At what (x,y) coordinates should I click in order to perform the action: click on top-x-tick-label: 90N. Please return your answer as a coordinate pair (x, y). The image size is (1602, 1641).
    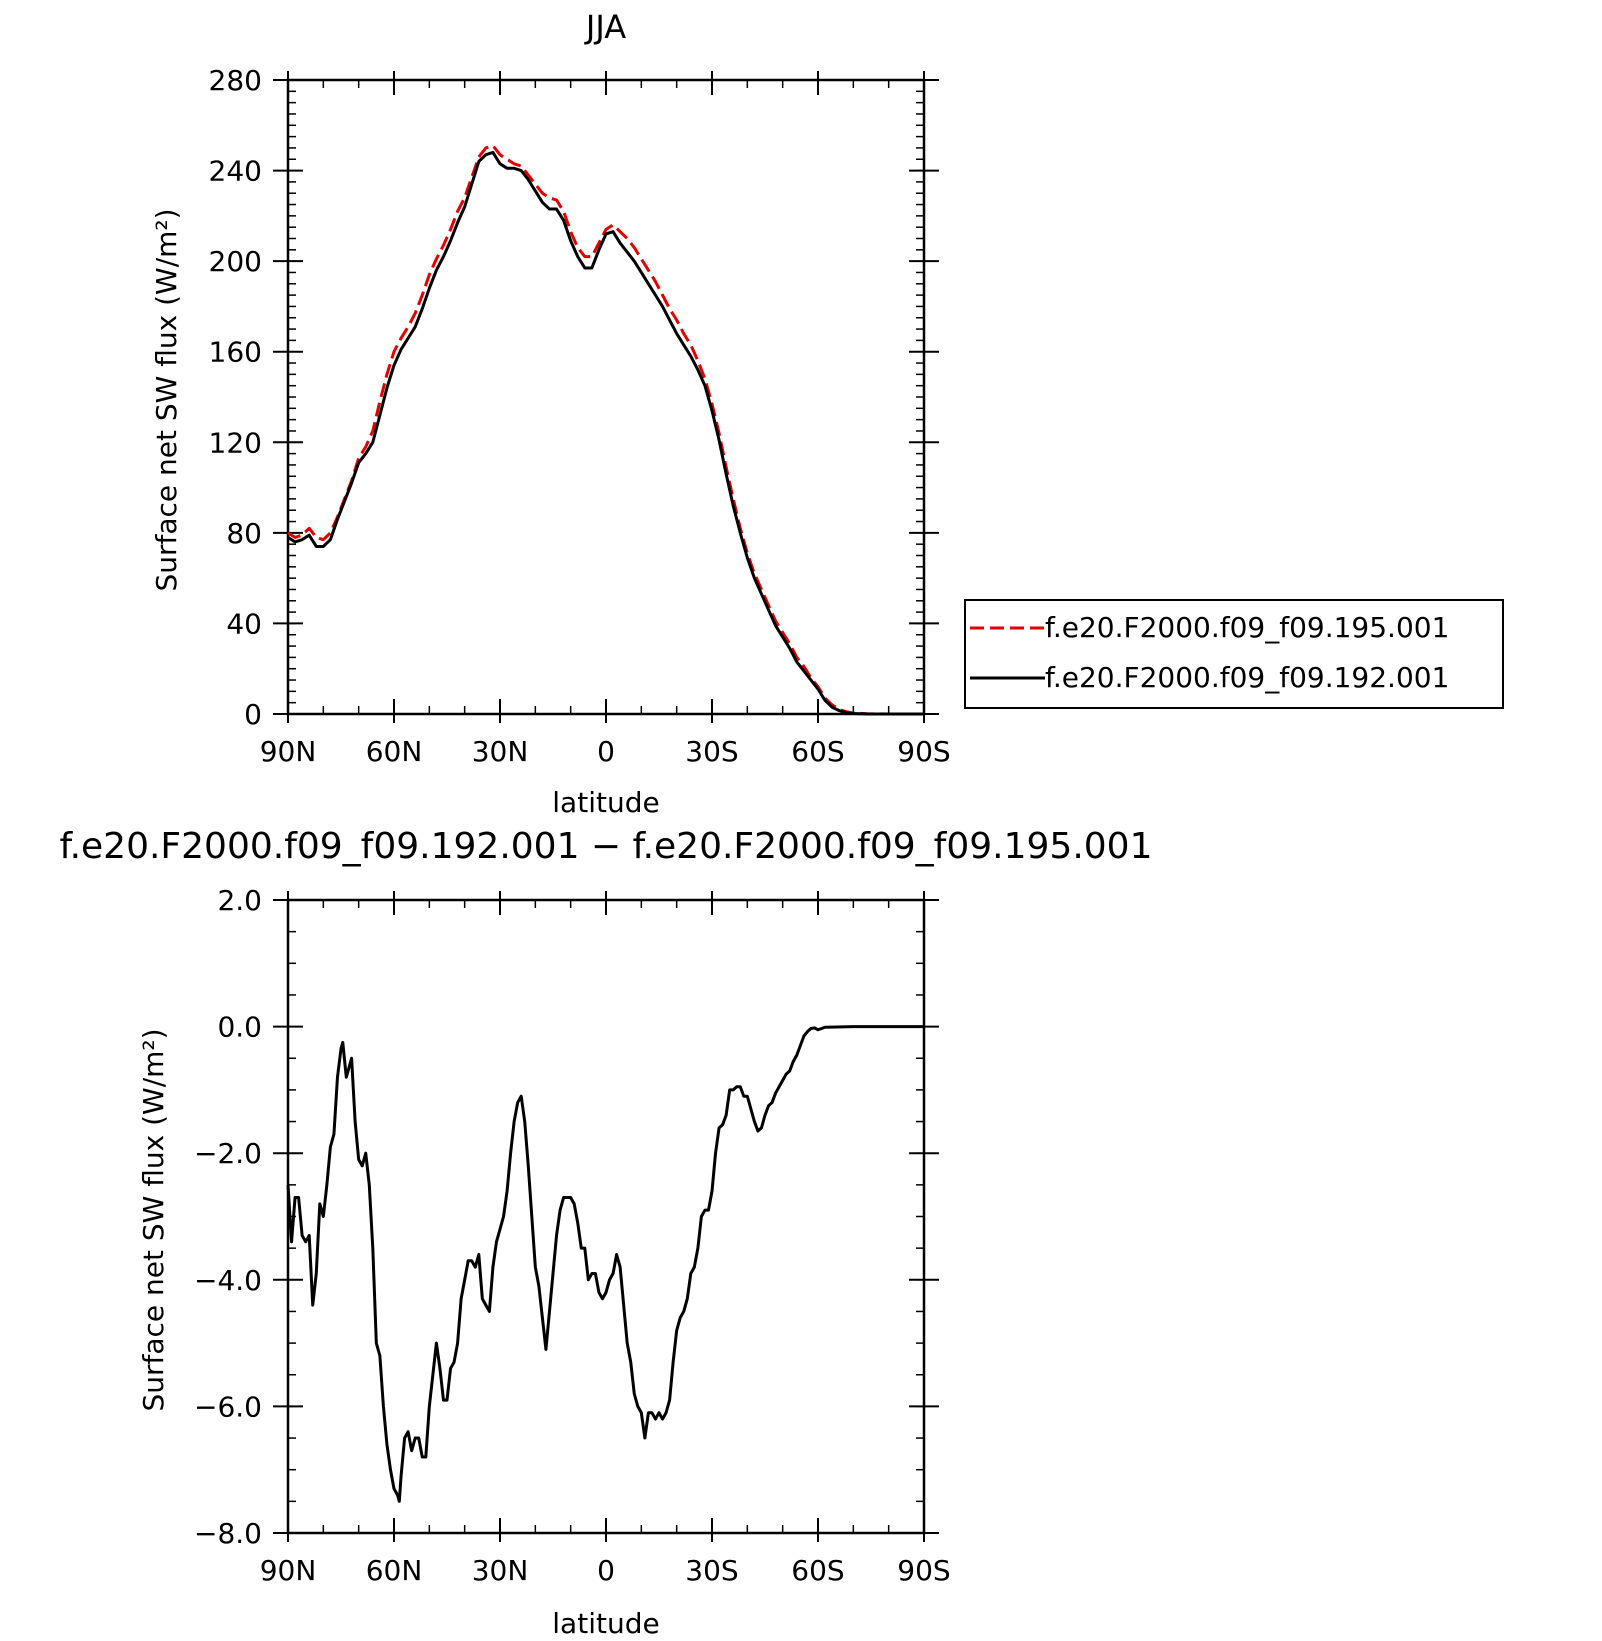
    Looking at the image, I should click on (288, 751).